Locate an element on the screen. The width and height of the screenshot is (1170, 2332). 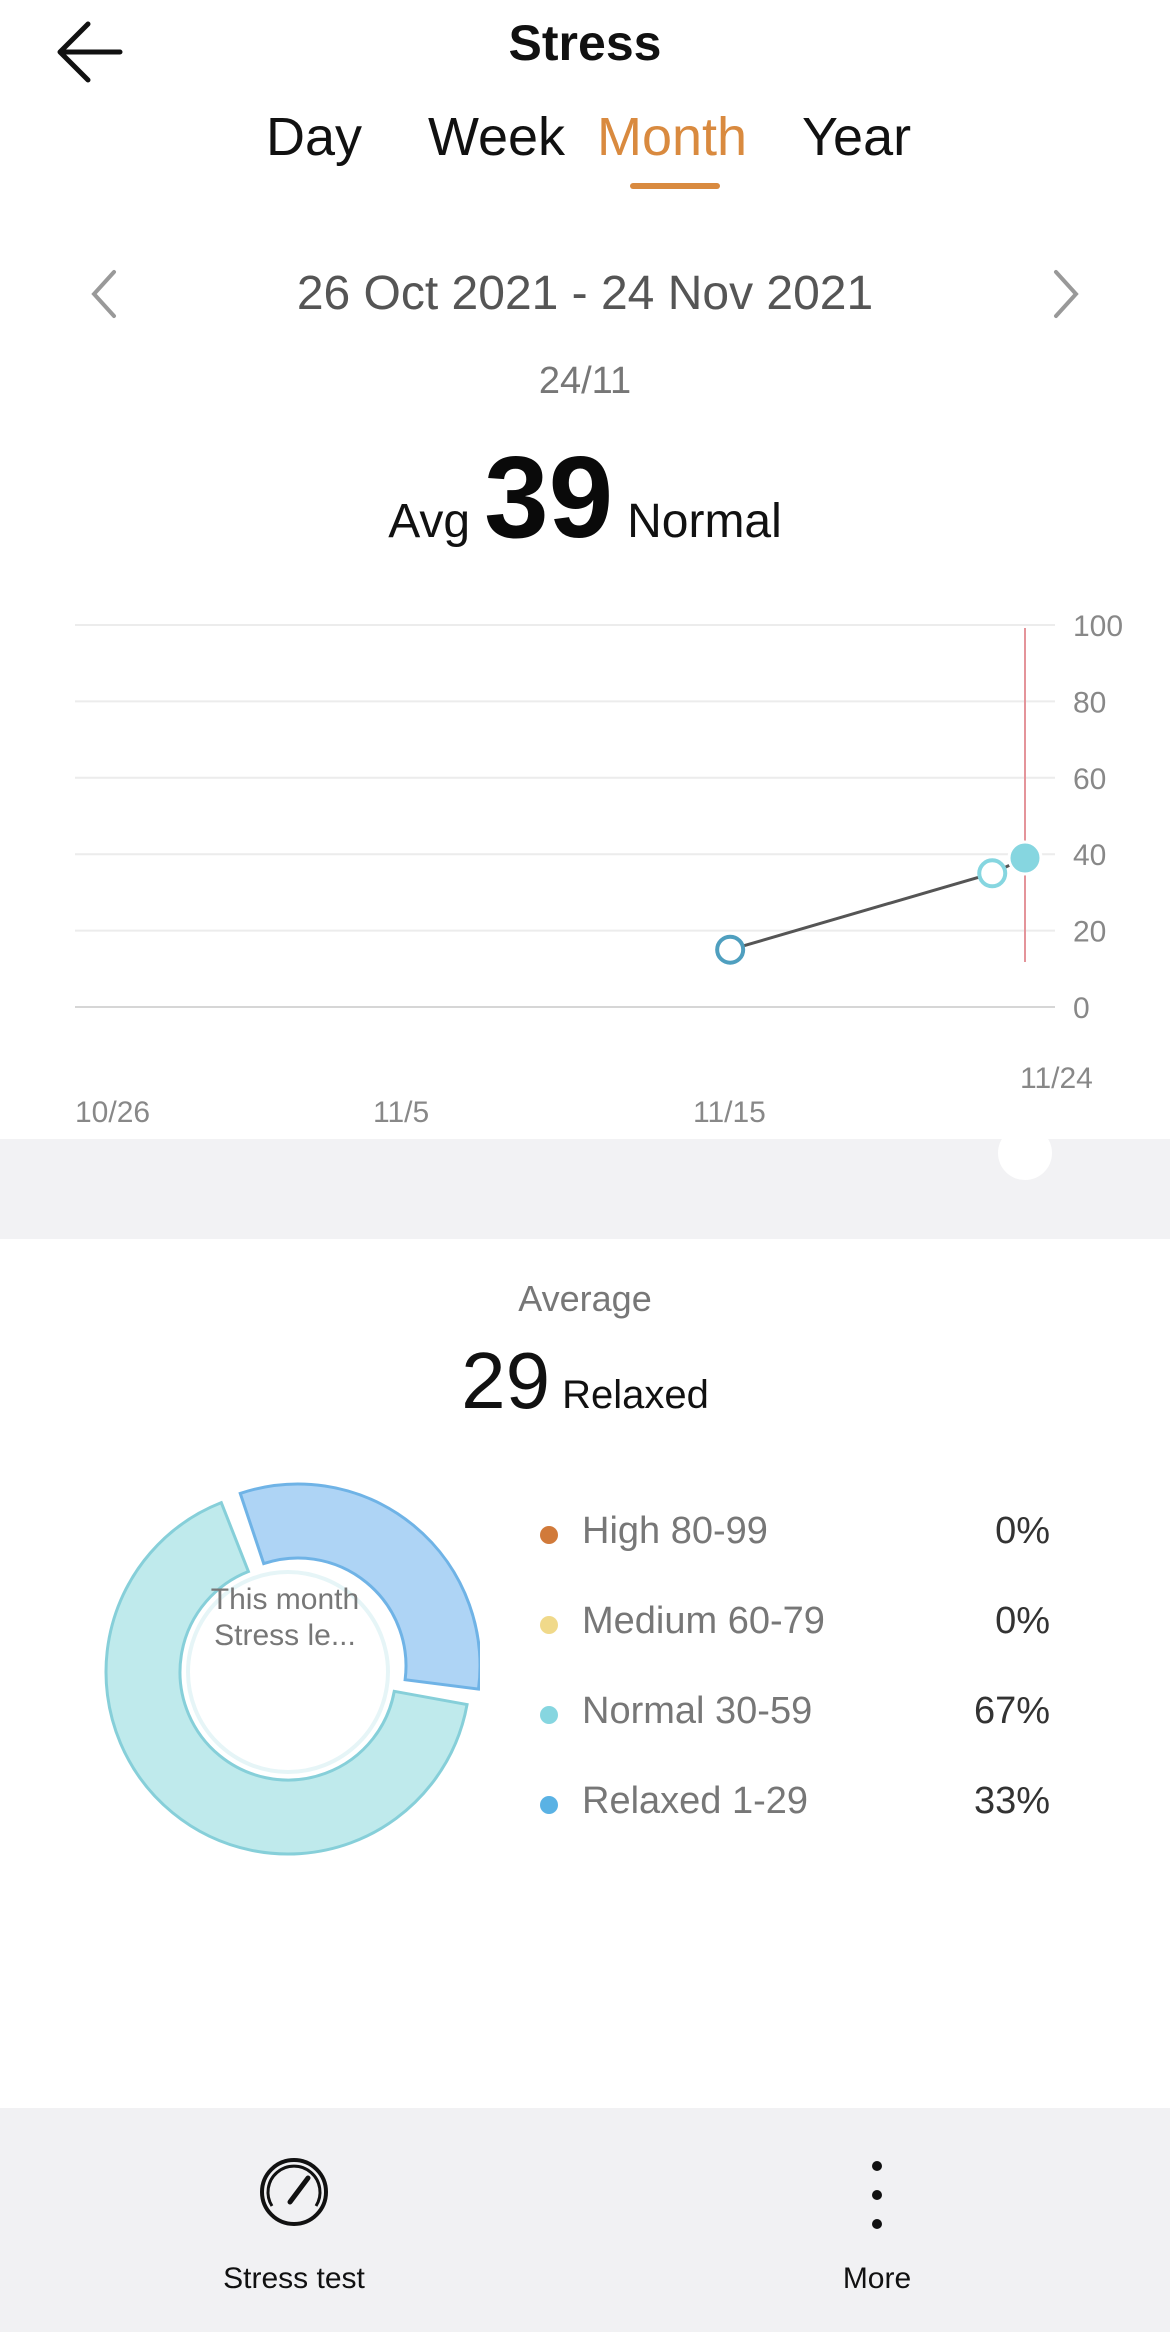
normal-dot-icon is located at coordinates (549, 1715).